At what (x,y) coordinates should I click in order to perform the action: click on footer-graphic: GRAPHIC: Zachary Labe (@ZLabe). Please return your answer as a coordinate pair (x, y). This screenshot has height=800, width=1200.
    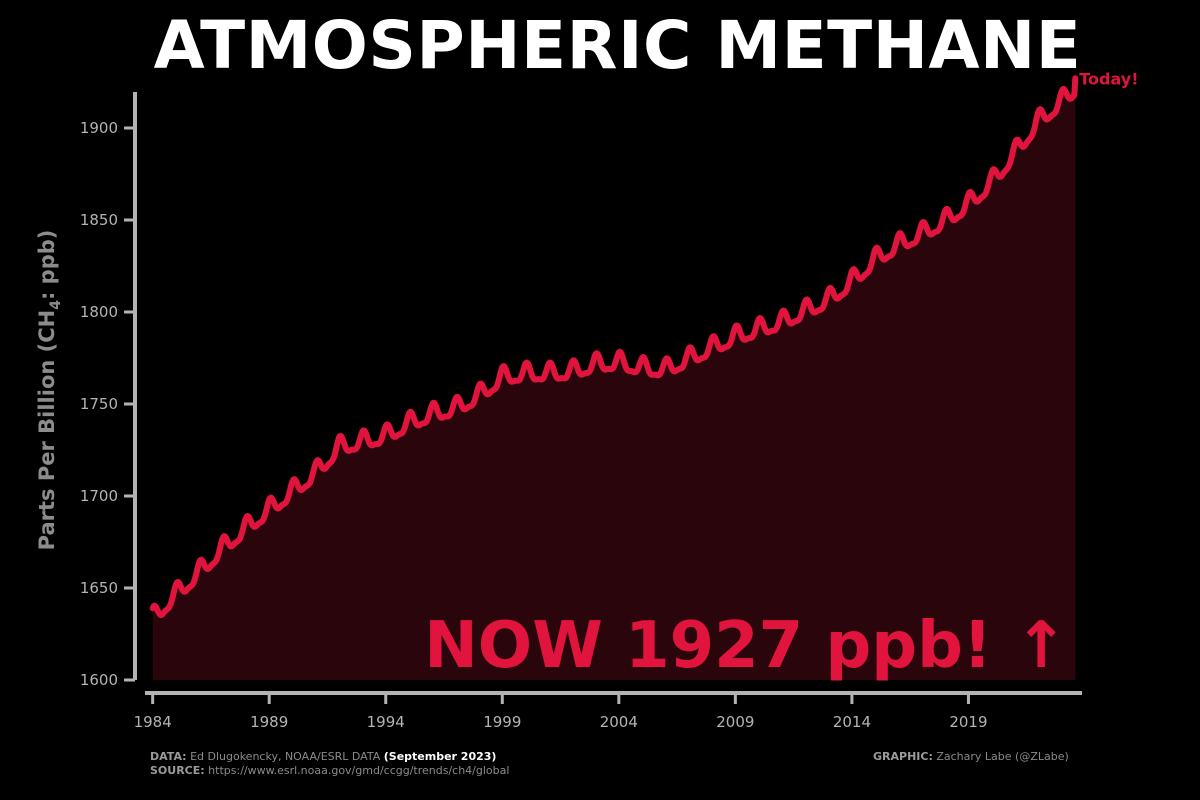
    Looking at the image, I should click on (971, 756).